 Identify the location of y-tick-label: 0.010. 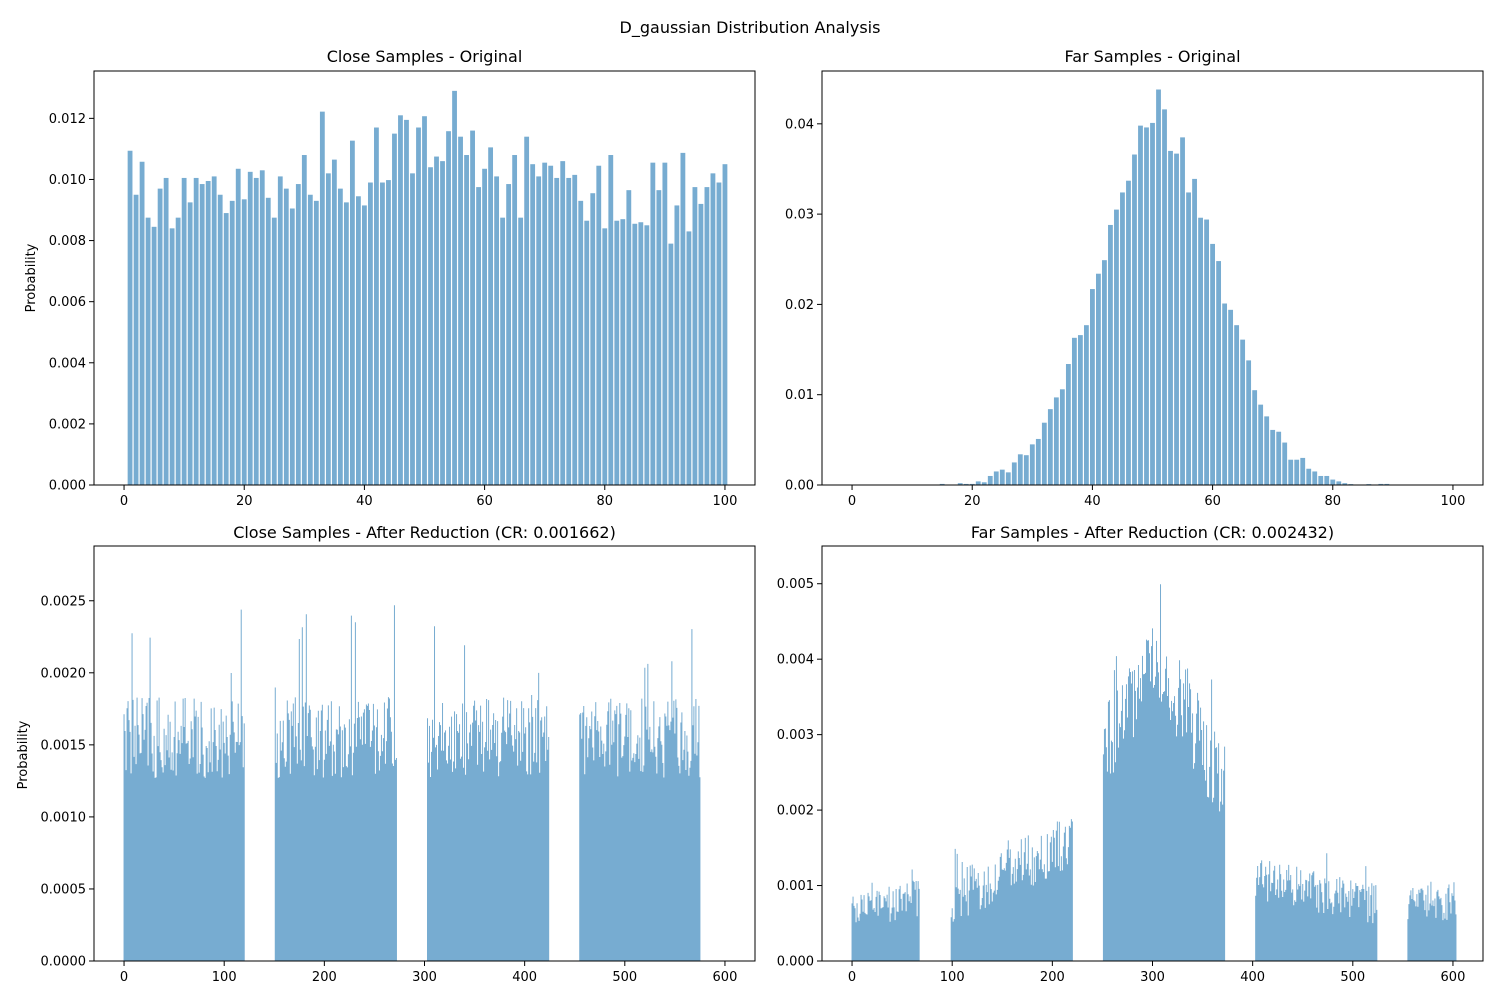
(67, 180).